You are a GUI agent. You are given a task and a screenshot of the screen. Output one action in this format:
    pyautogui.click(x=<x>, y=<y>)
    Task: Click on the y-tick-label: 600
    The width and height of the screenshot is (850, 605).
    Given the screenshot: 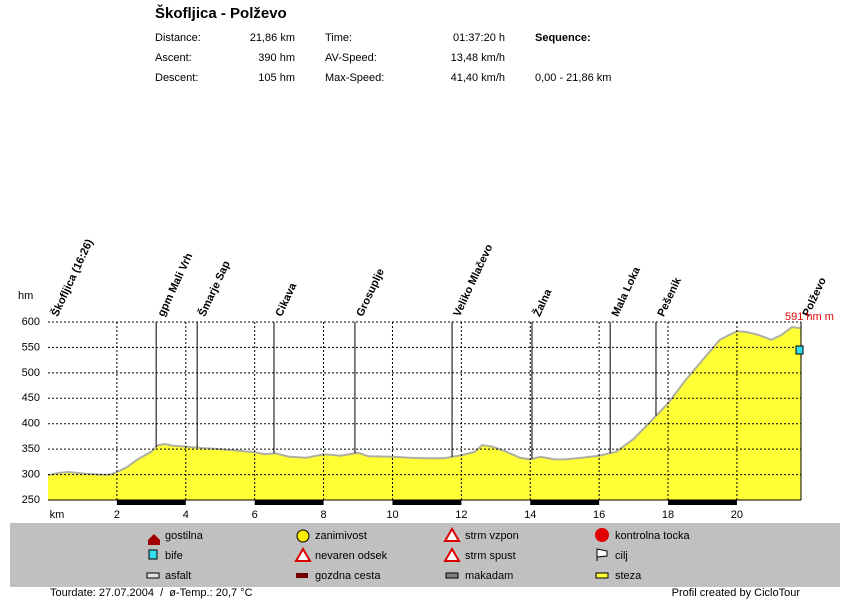 What is the action you would take?
    pyautogui.click(x=31, y=322)
    